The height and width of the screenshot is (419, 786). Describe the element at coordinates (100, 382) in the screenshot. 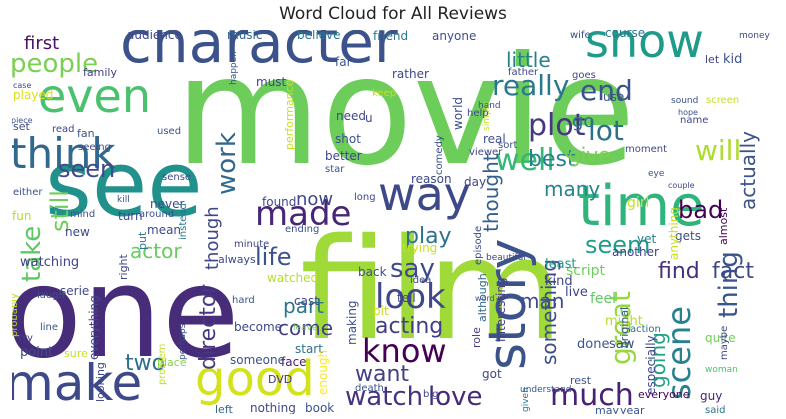

I see `word-looking: looking` at that location.